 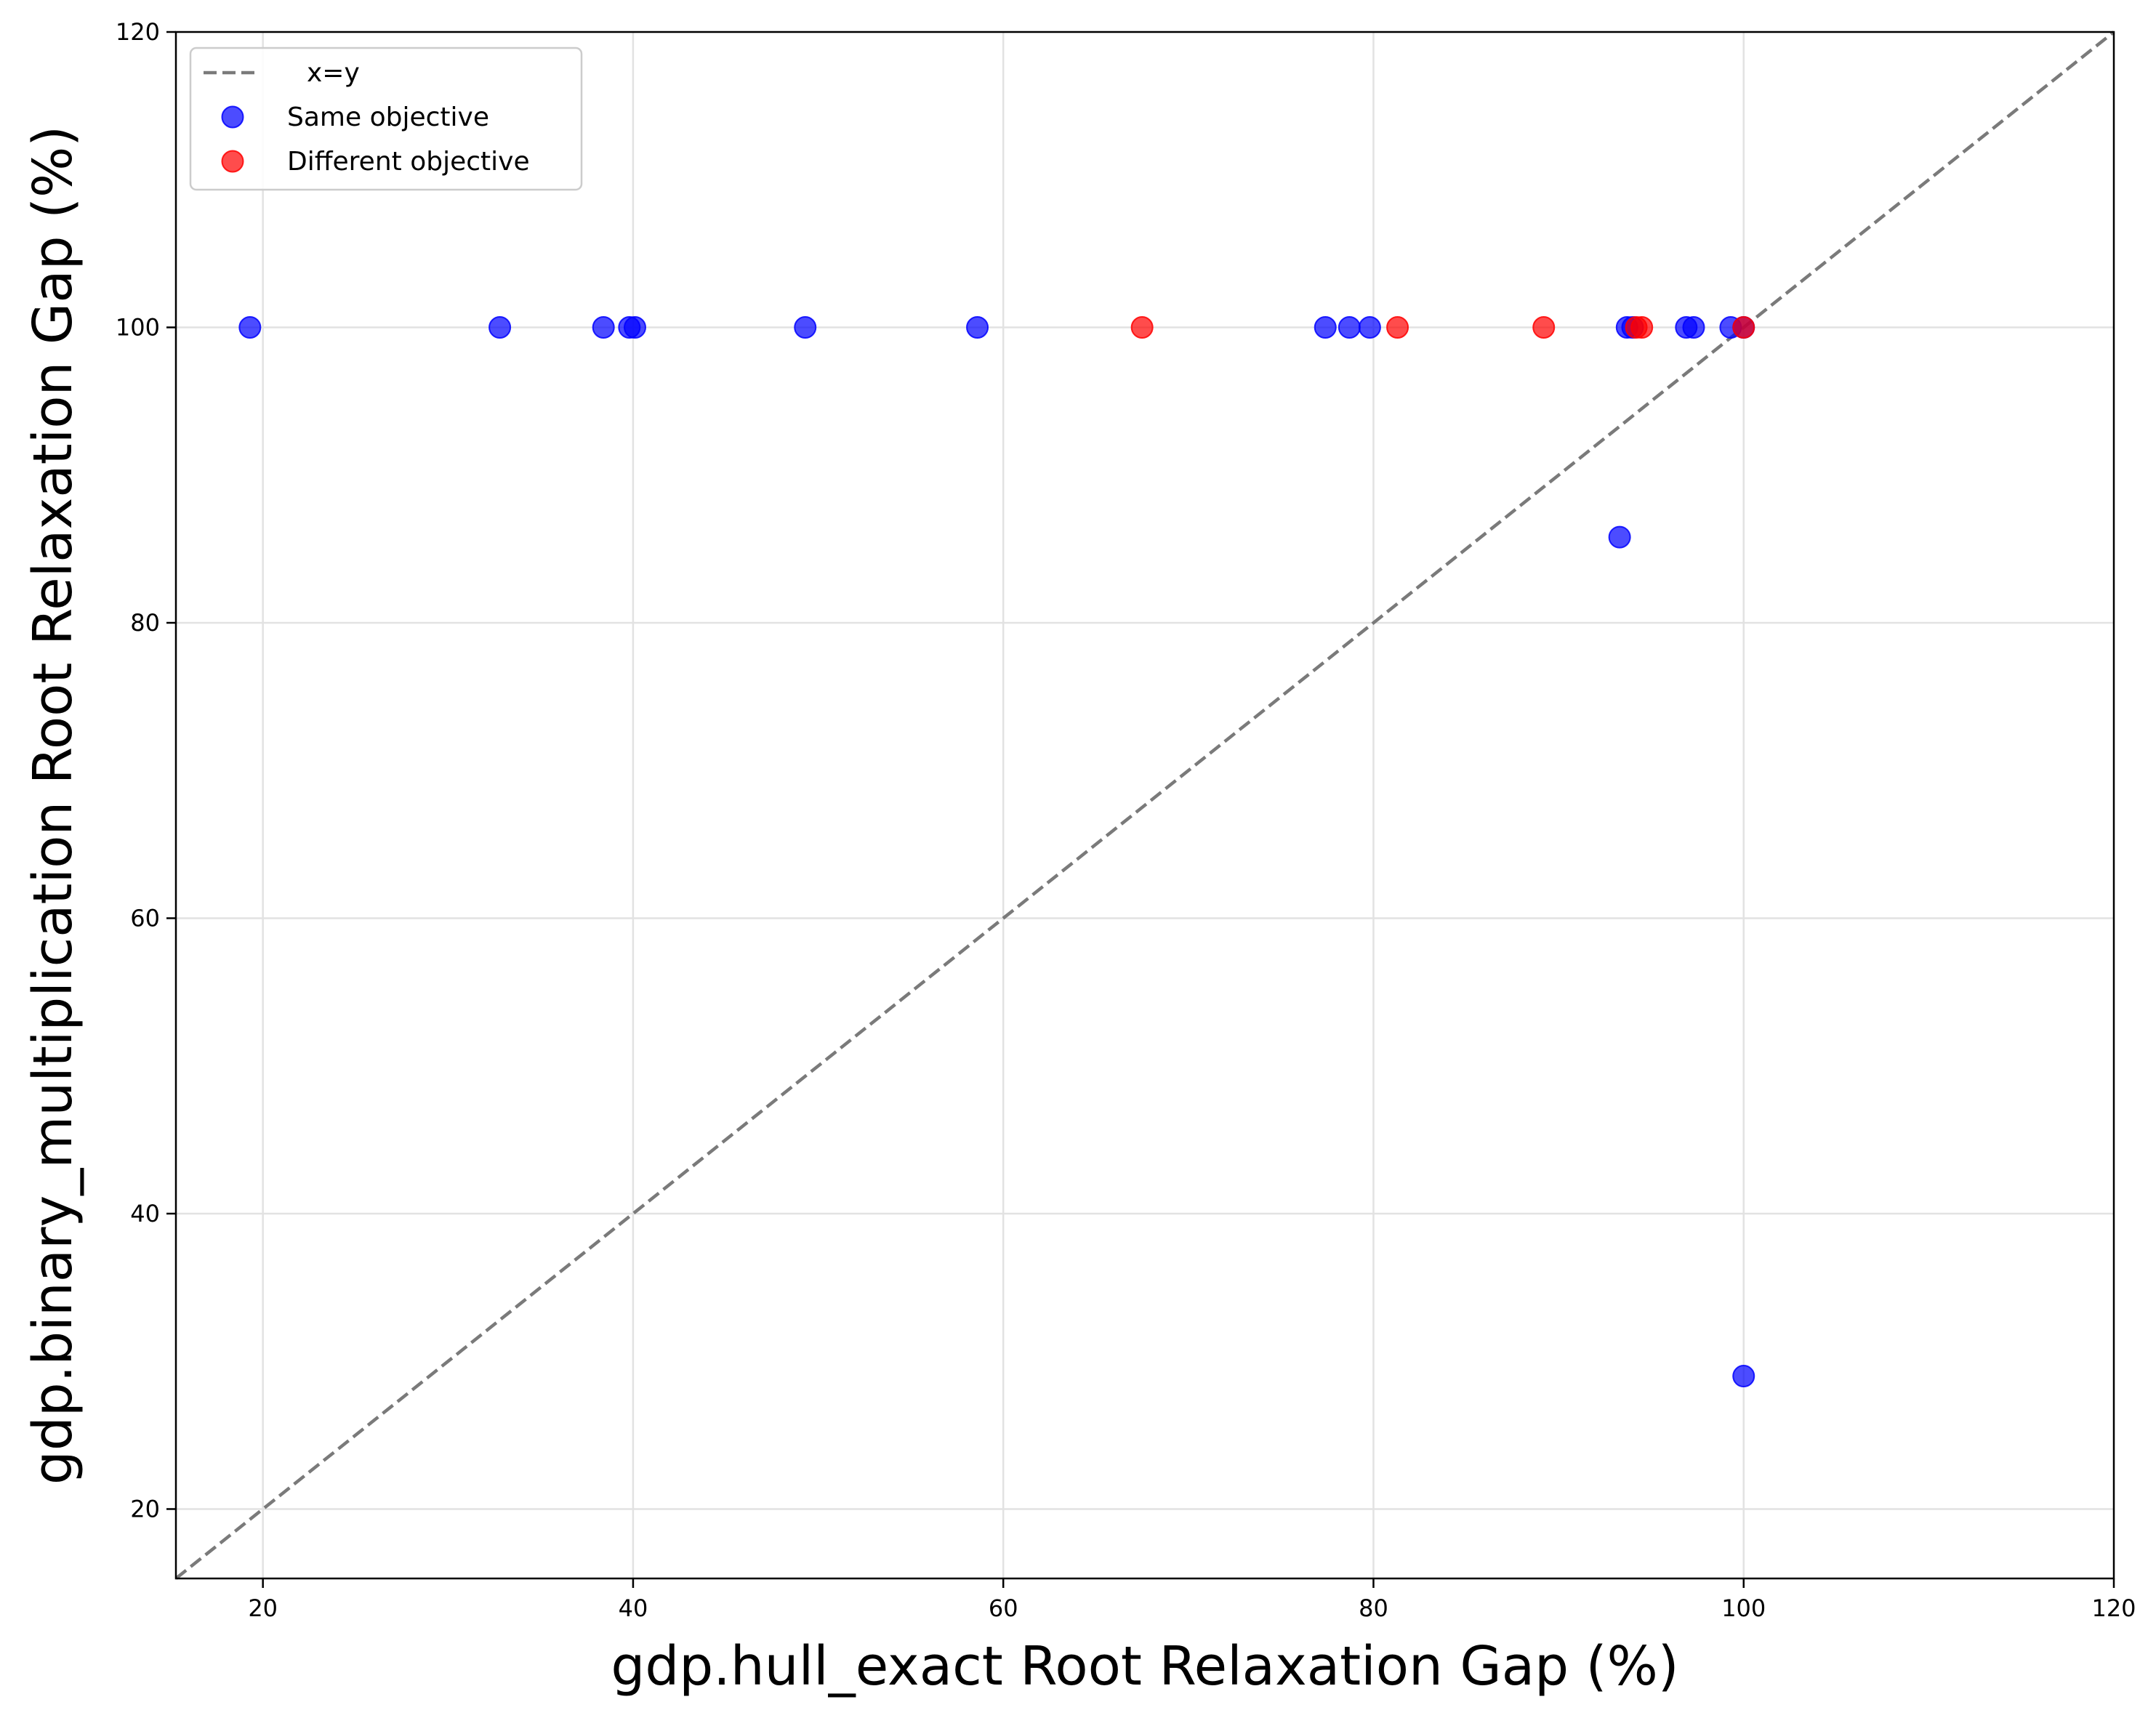 I want to click on y-tick-label: 120, so click(x=138, y=32).